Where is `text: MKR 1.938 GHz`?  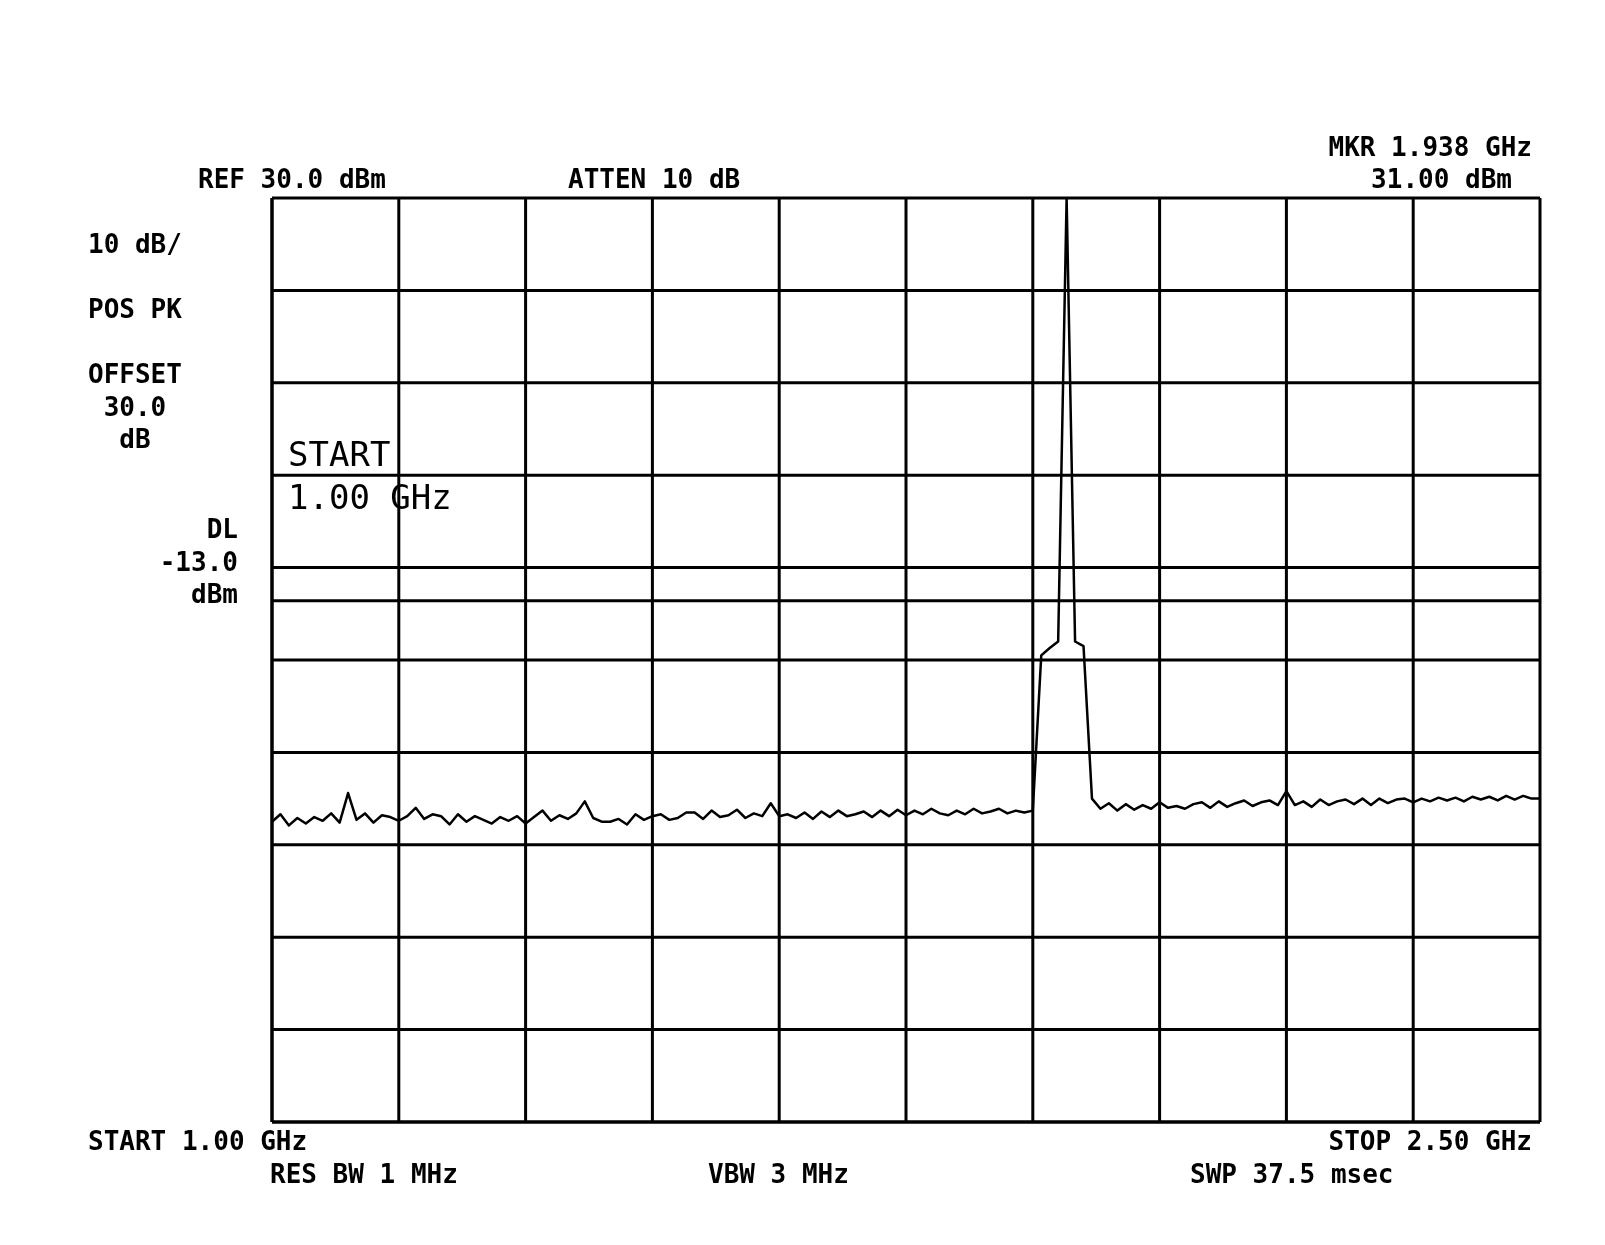
text: MKR 1.938 GHz is located at coordinates (1430, 147).